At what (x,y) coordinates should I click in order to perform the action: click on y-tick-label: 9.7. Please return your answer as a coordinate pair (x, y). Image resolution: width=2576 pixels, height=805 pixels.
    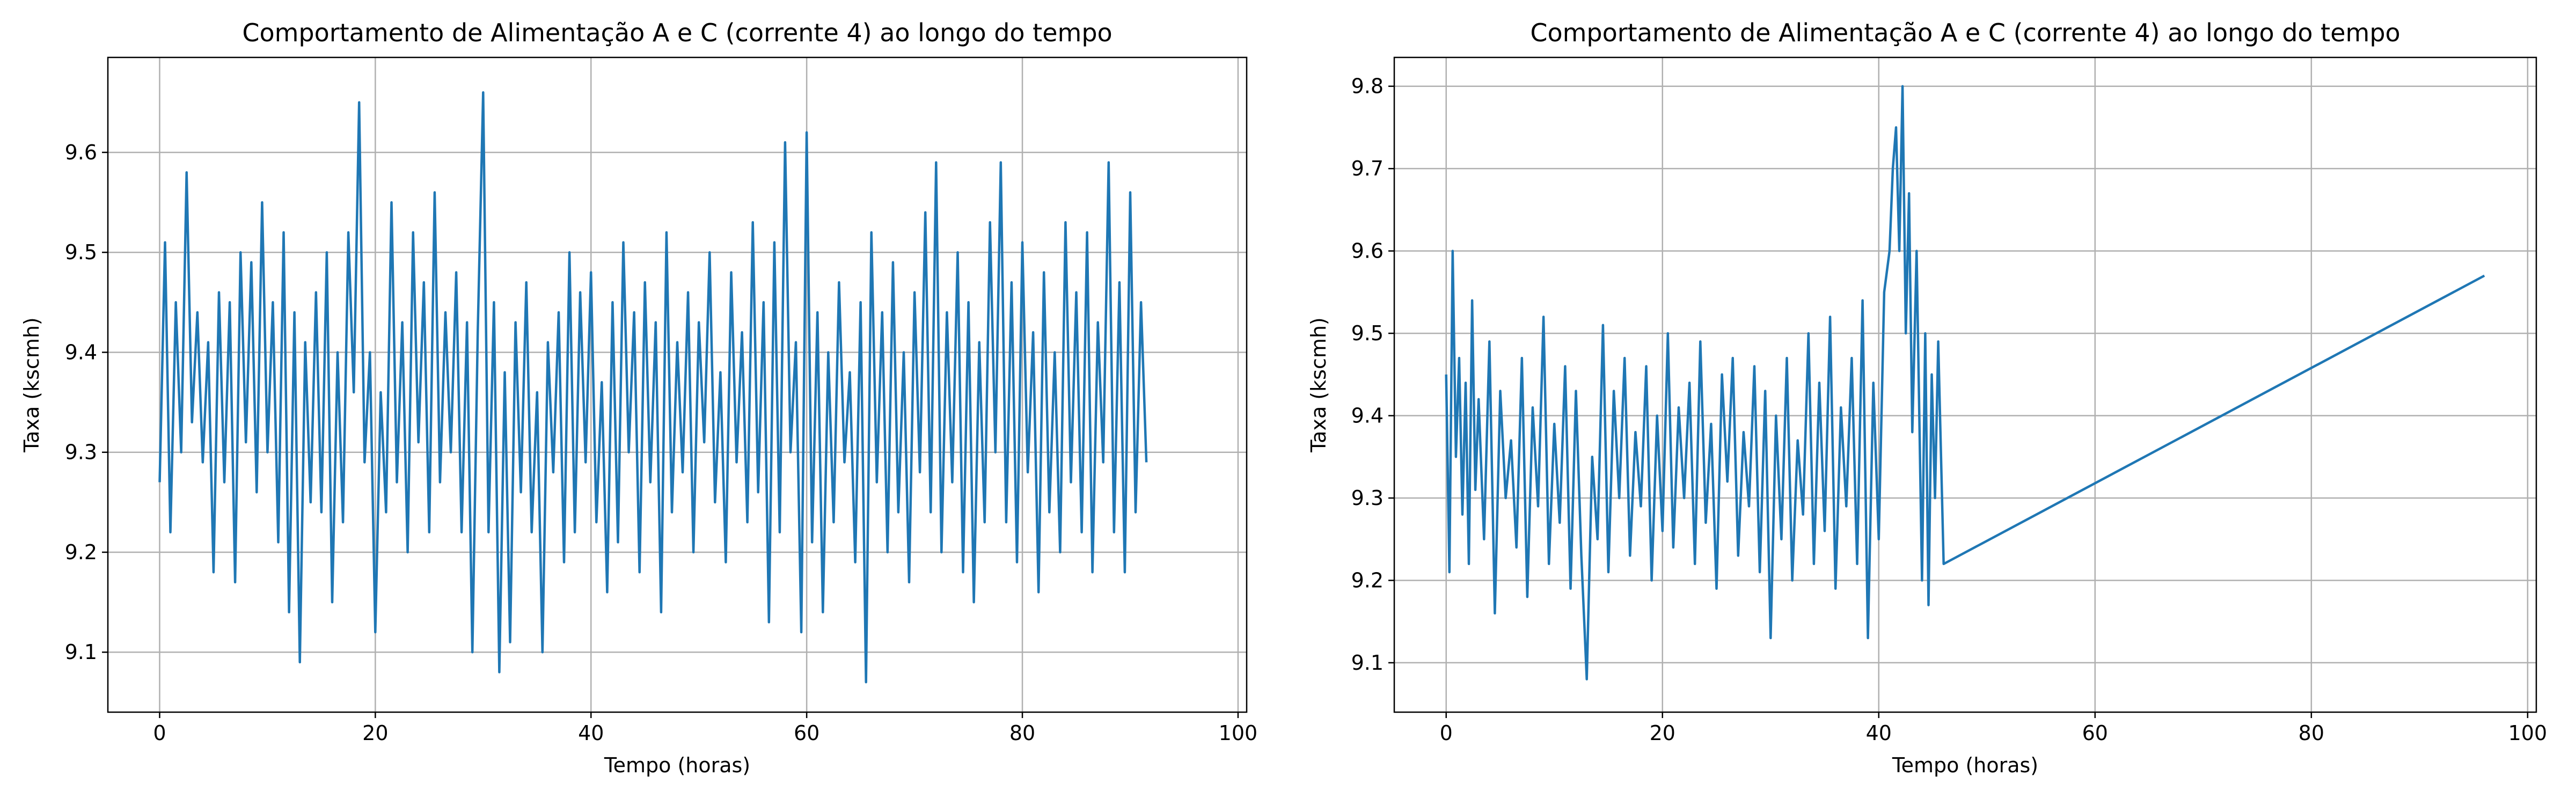
    Looking at the image, I should click on (1367, 168).